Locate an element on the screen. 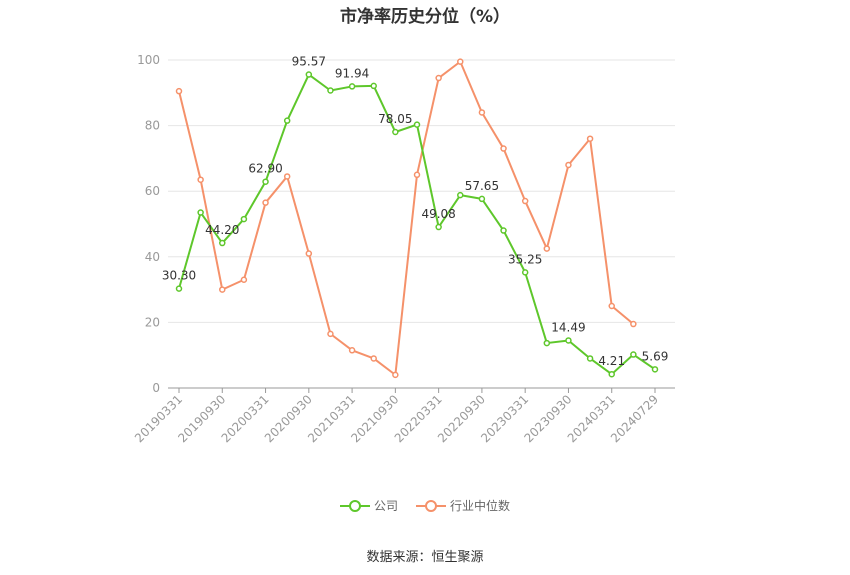  legend-item-company: 公司 is located at coordinates (368, 505).